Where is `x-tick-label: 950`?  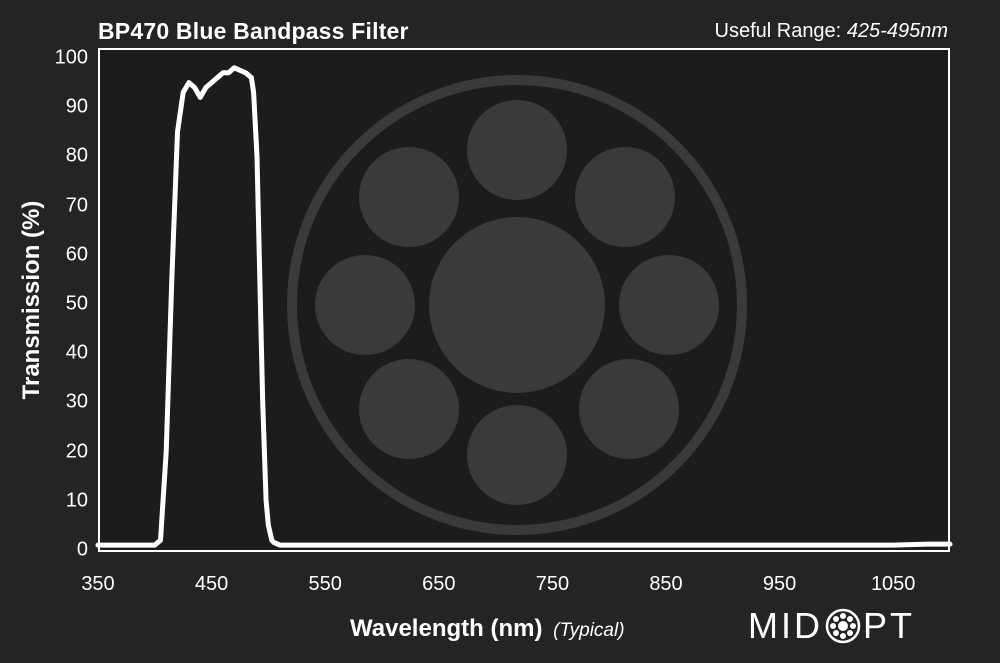 x-tick-label: 950 is located at coordinates (779, 584).